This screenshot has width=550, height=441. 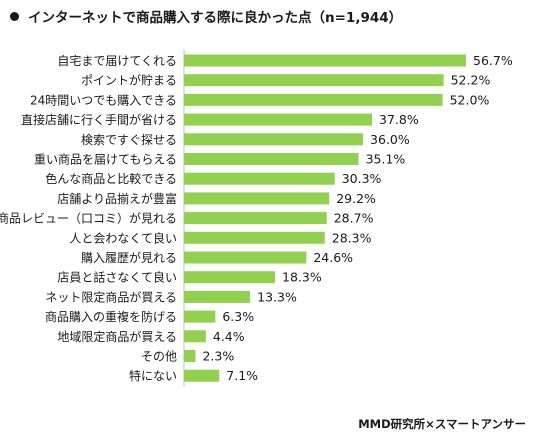 I want to click on category-label: 重い商品を届けてもらえる, so click(x=105, y=159).